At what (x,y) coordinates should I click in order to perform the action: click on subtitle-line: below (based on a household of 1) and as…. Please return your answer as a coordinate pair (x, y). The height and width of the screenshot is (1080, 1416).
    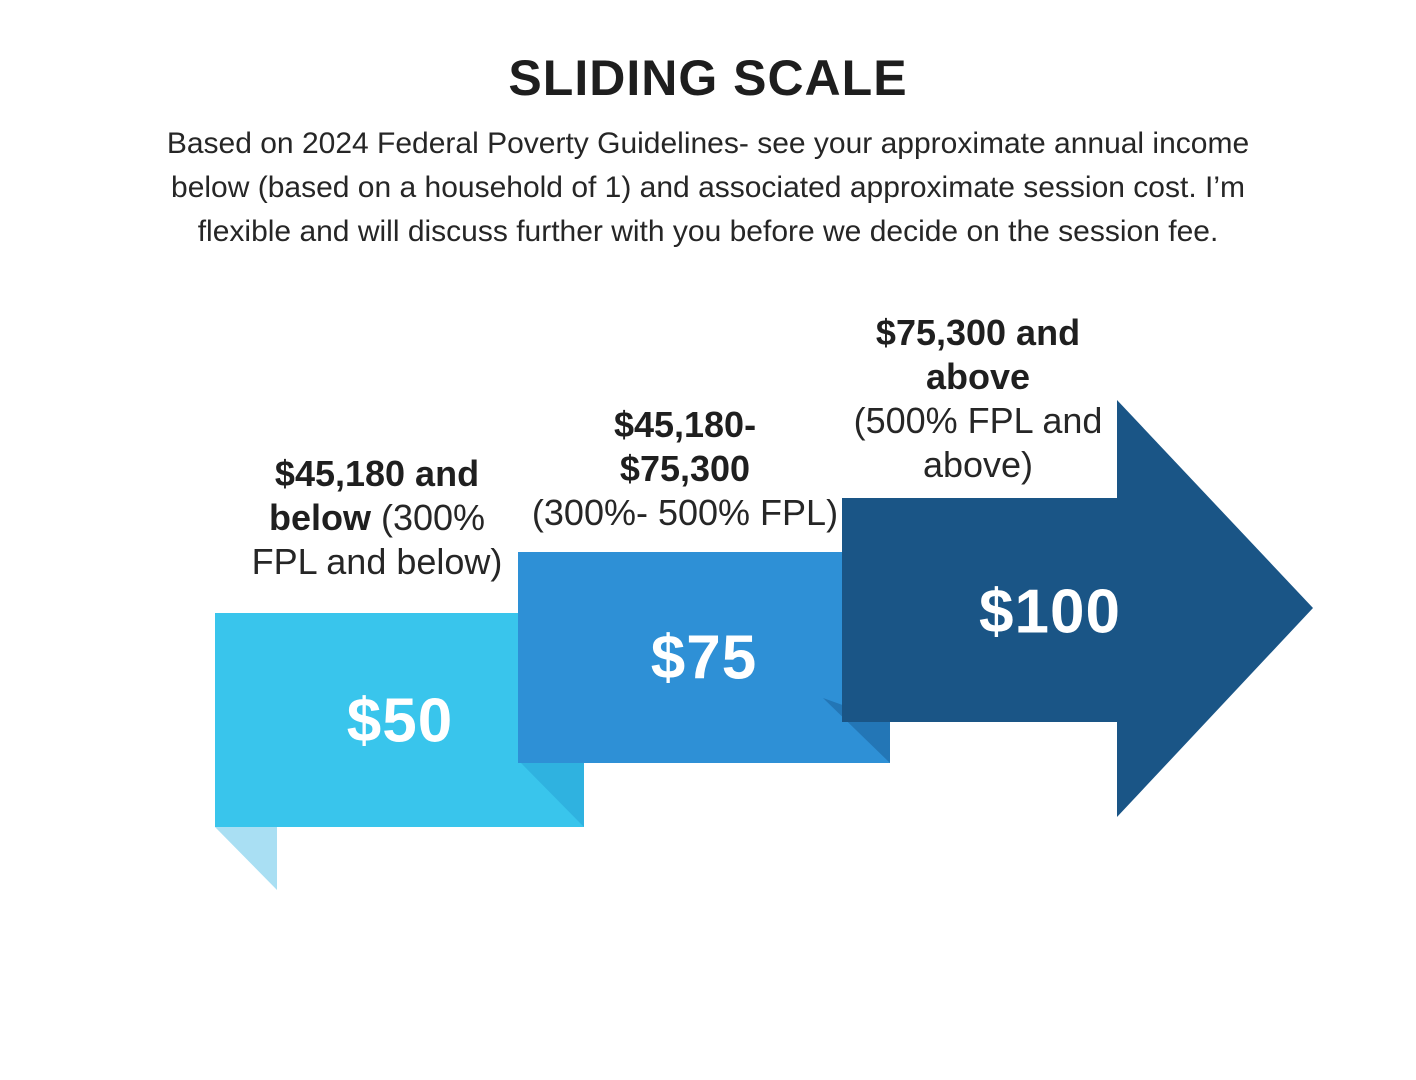
    Looking at the image, I should click on (708, 187).